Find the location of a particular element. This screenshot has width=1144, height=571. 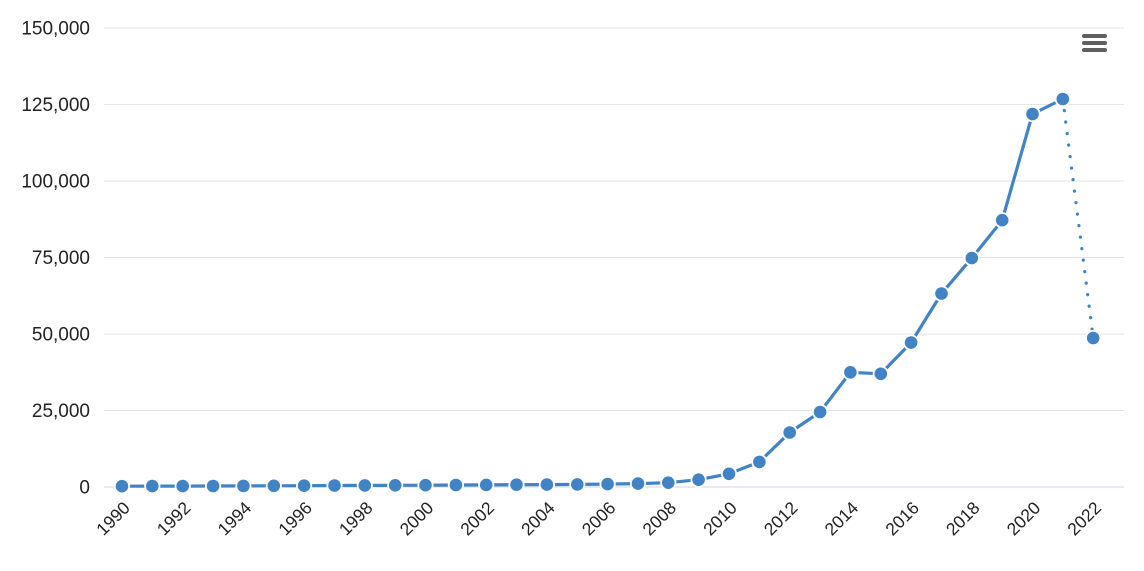

x-axis-tick-label: 1998 is located at coordinates (356, 519).